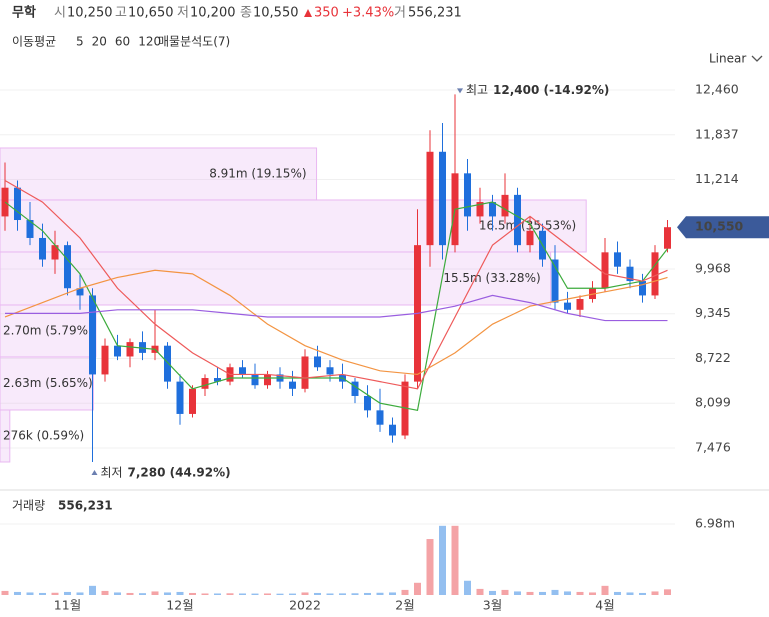 The width and height of the screenshot is (769, 617). I want to click on moving-average-line, so click(336, 308).